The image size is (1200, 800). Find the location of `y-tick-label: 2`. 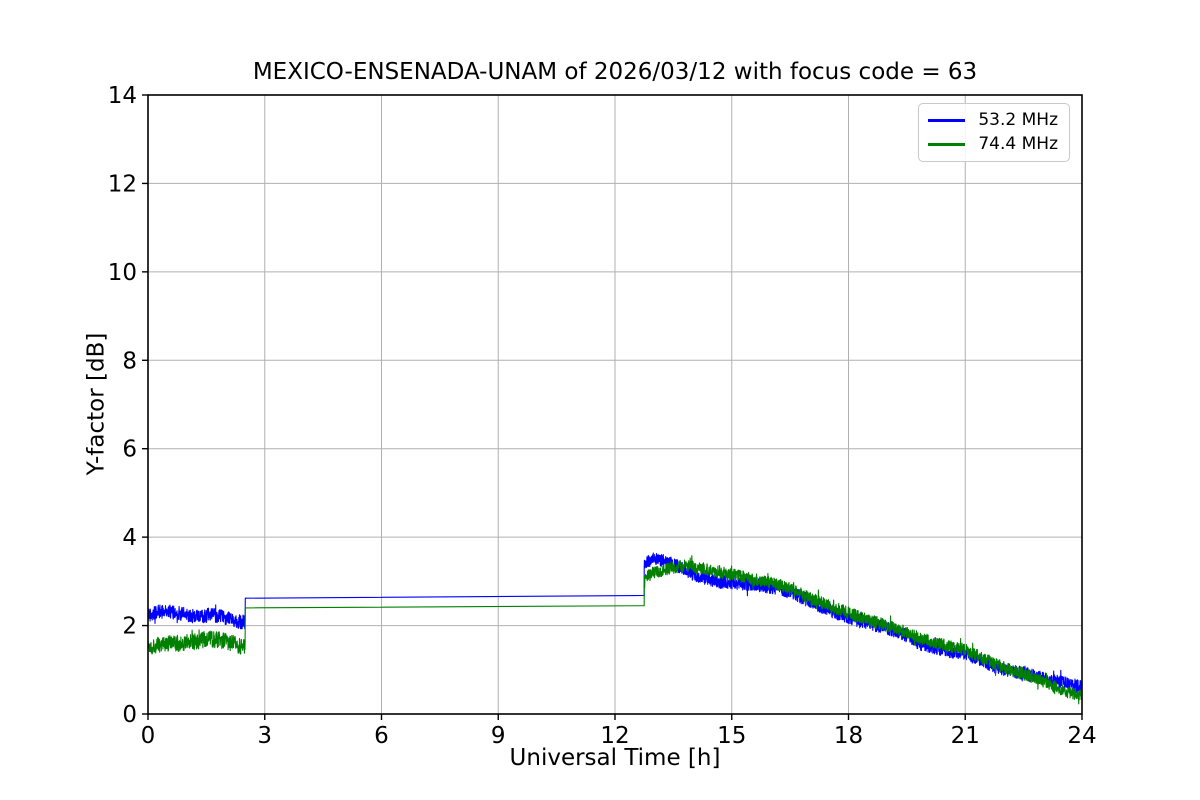

y-tick-label: 2 is located at coordinates (129, 627).